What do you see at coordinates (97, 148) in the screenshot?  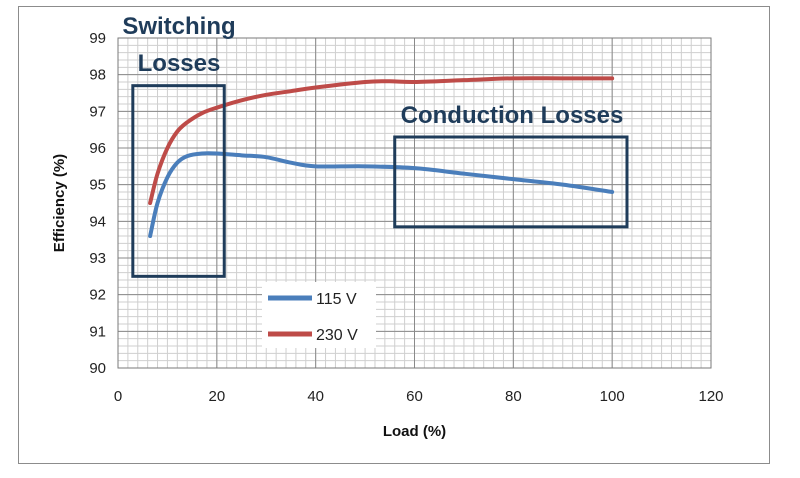 I see `y-tick-label: 96` at bounding box center [97, 148].